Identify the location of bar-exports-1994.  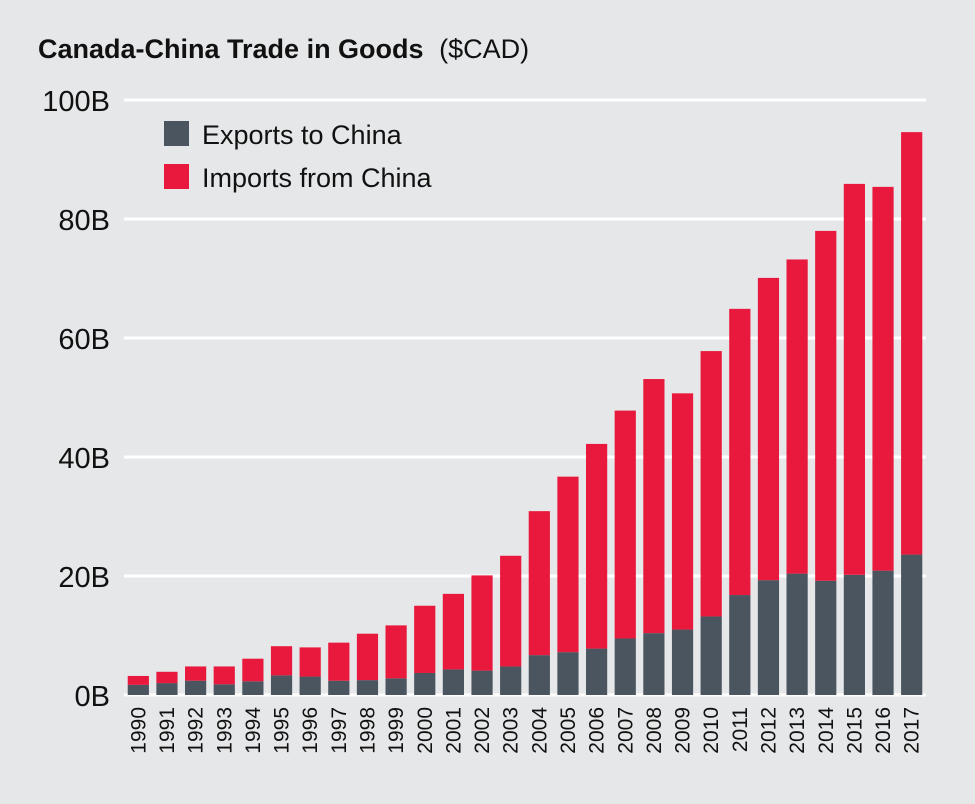
(253, 688).